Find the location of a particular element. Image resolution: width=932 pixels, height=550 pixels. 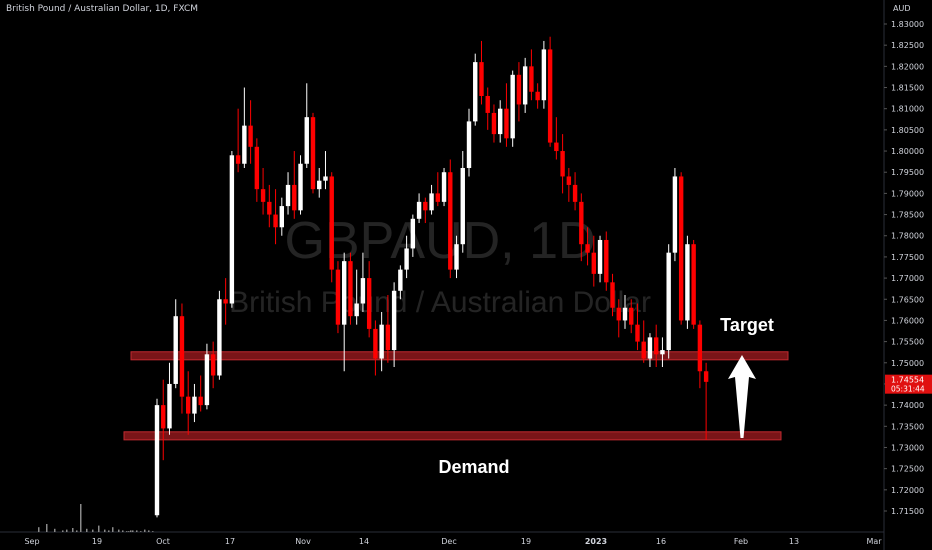

y-tick-label: 1.75000 is located at coordinates (907, 363).